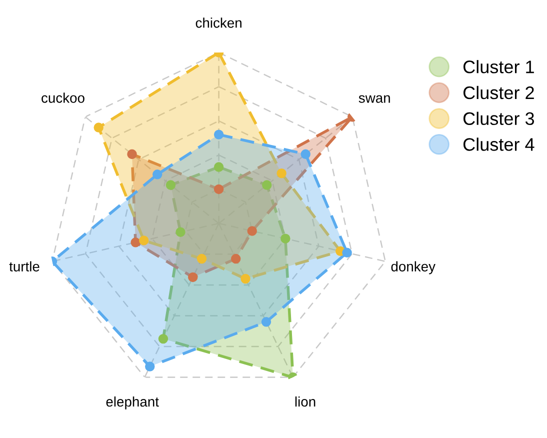  What do you see at coordinates (374, 99) in the screenshot?
I see `spoke-label: swan` at bounding box center [374, 99].